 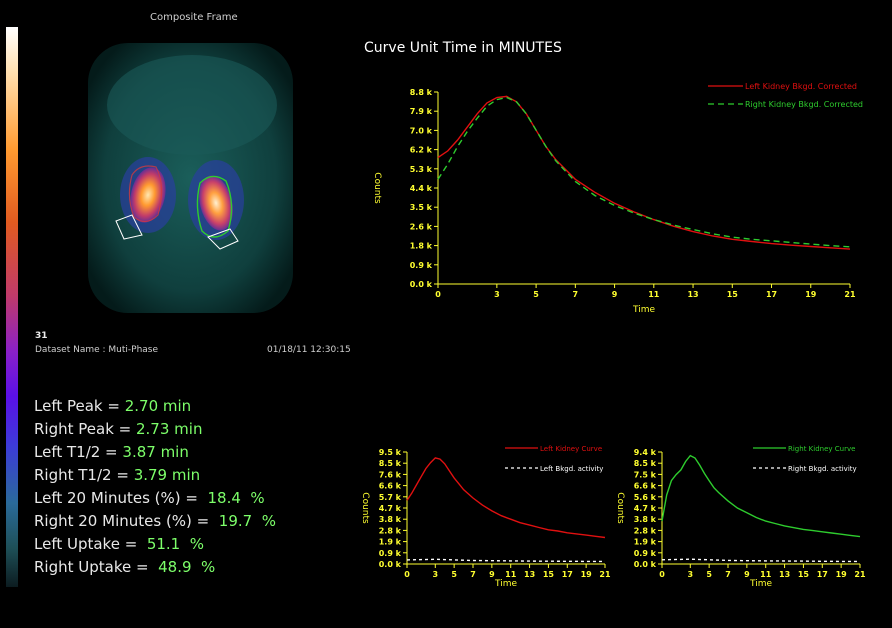 What do you see at coordinates (390, 497) in the screenshot?
I see `left-chart-y-tick-label: 5.7 k` at bounding box center [390, 497].